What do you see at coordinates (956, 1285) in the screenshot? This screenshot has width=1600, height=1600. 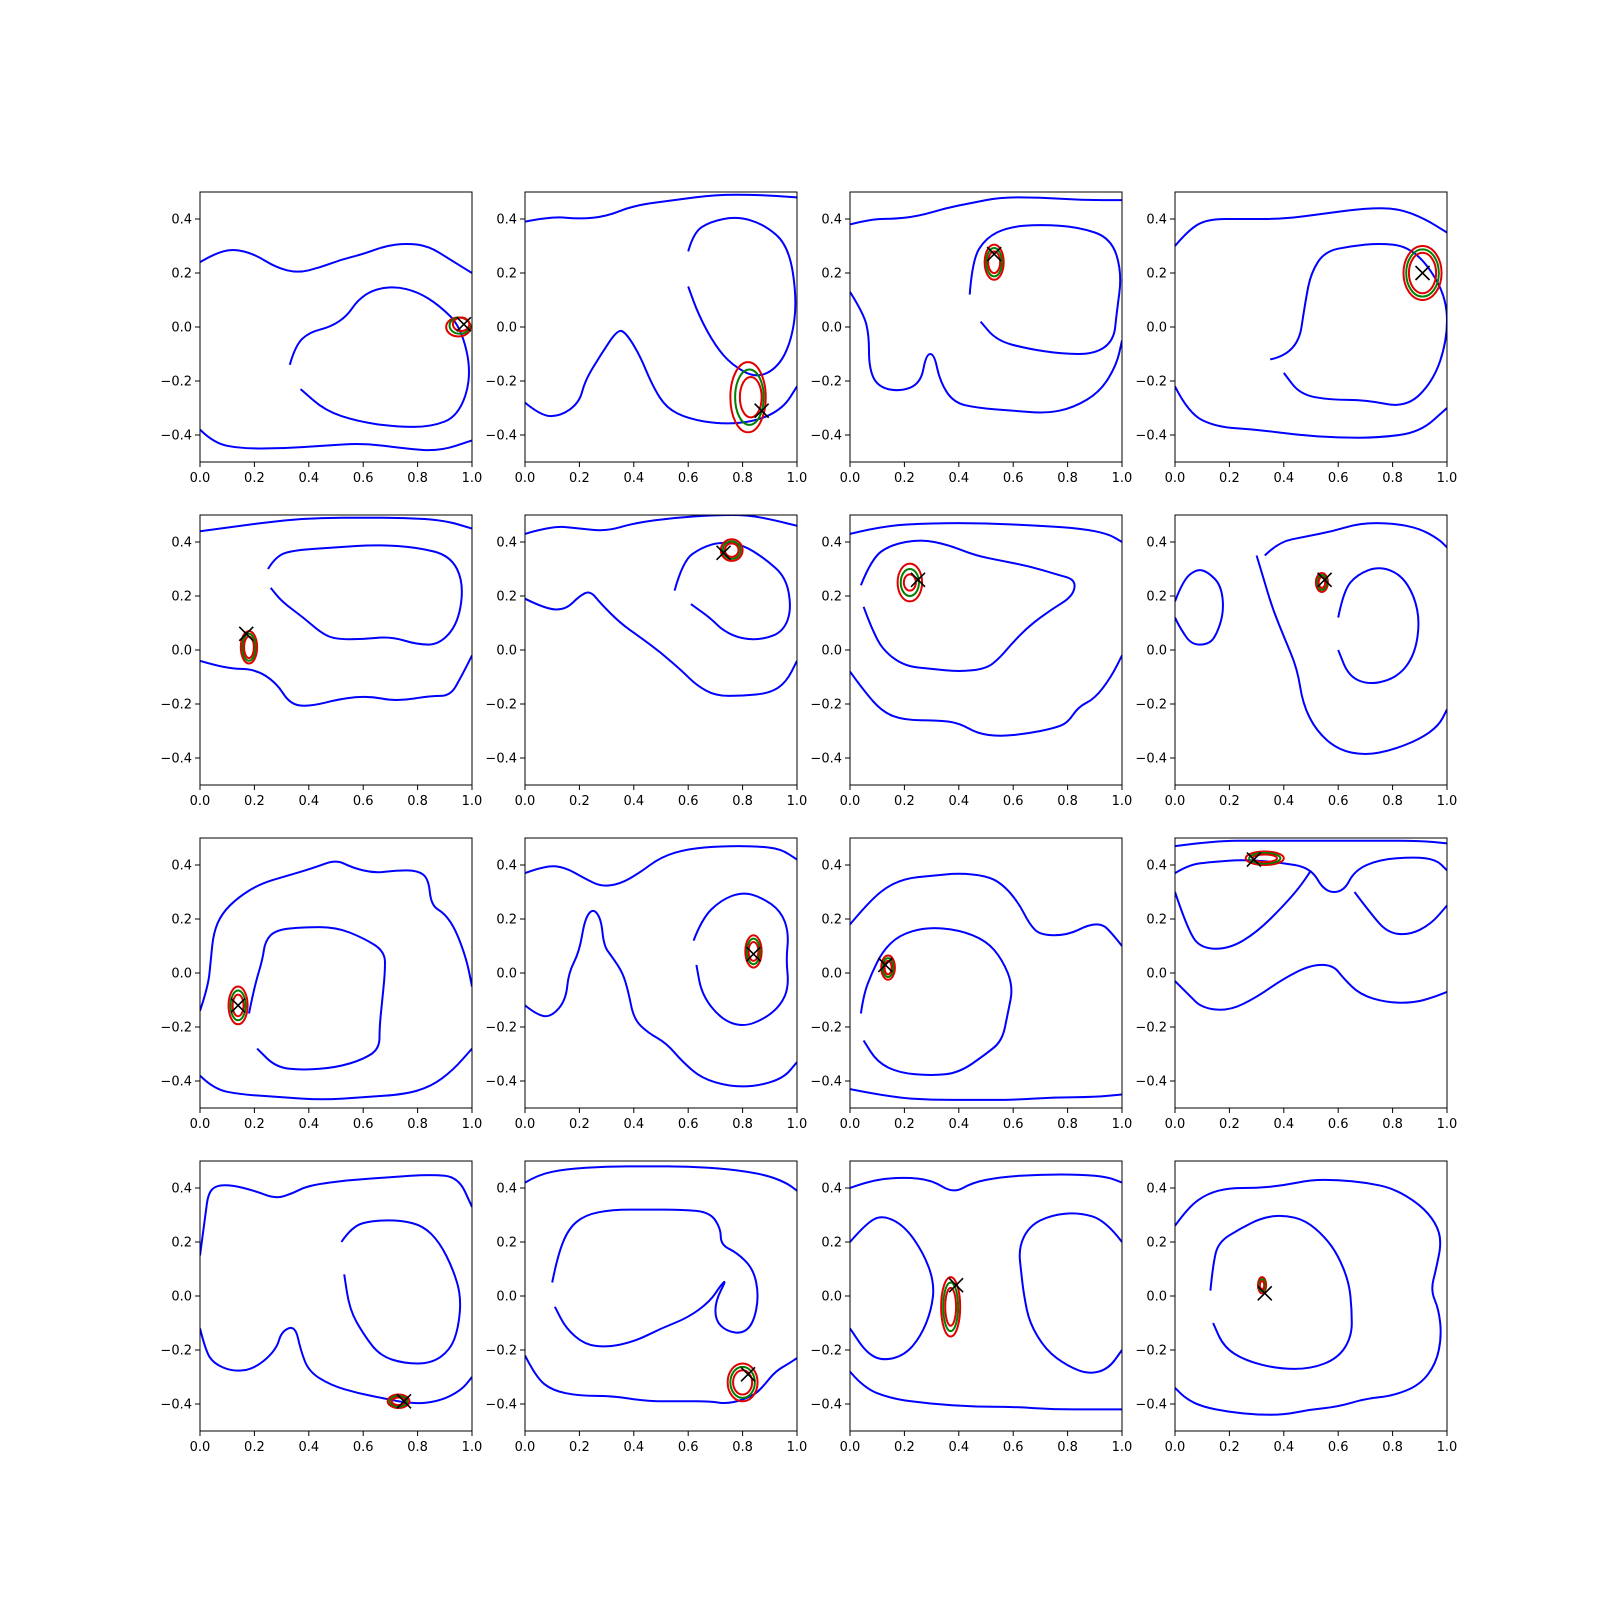 I see `true-point-marker` at bounding box center [956, 1285].